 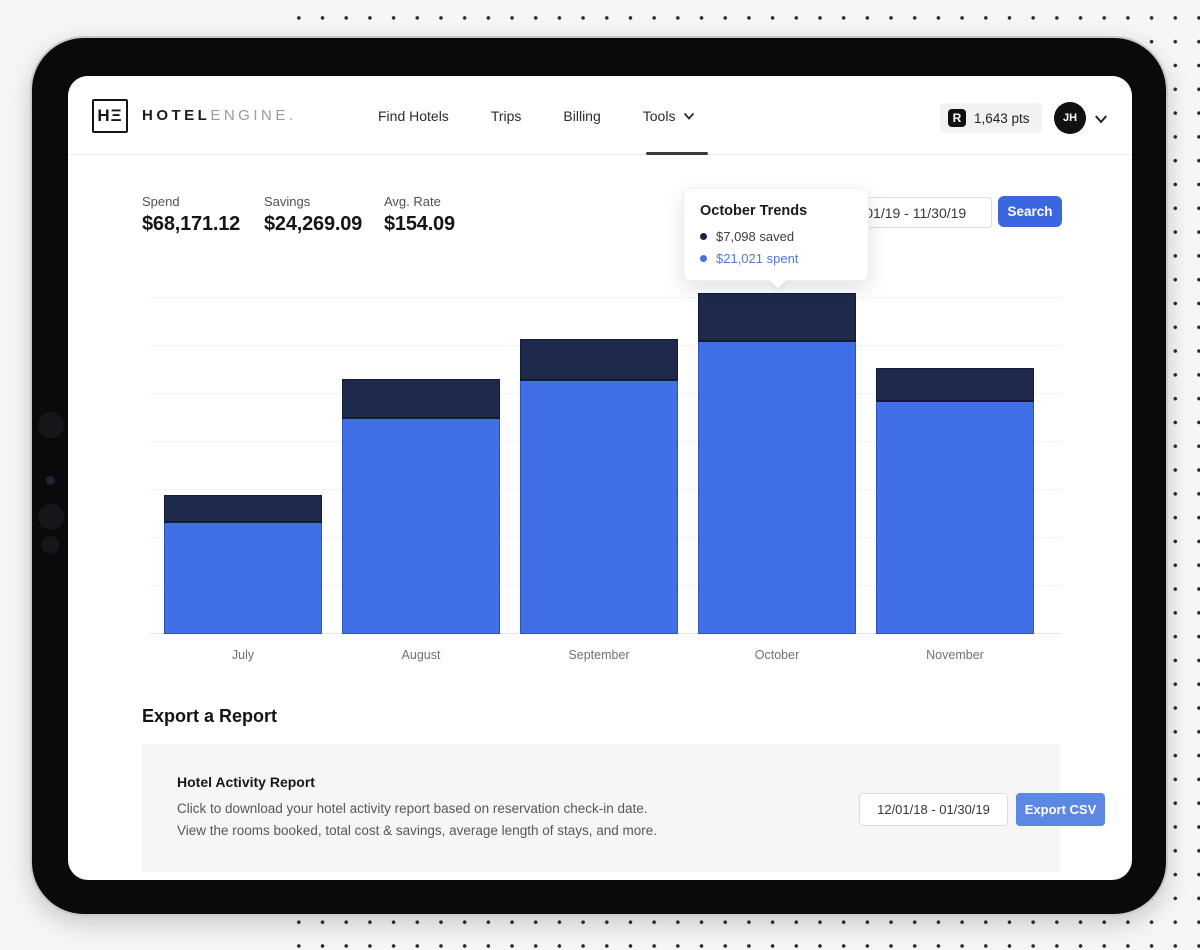 I want to click on stat-spend: Spend $68,171.12, so click(x=191, y=215).